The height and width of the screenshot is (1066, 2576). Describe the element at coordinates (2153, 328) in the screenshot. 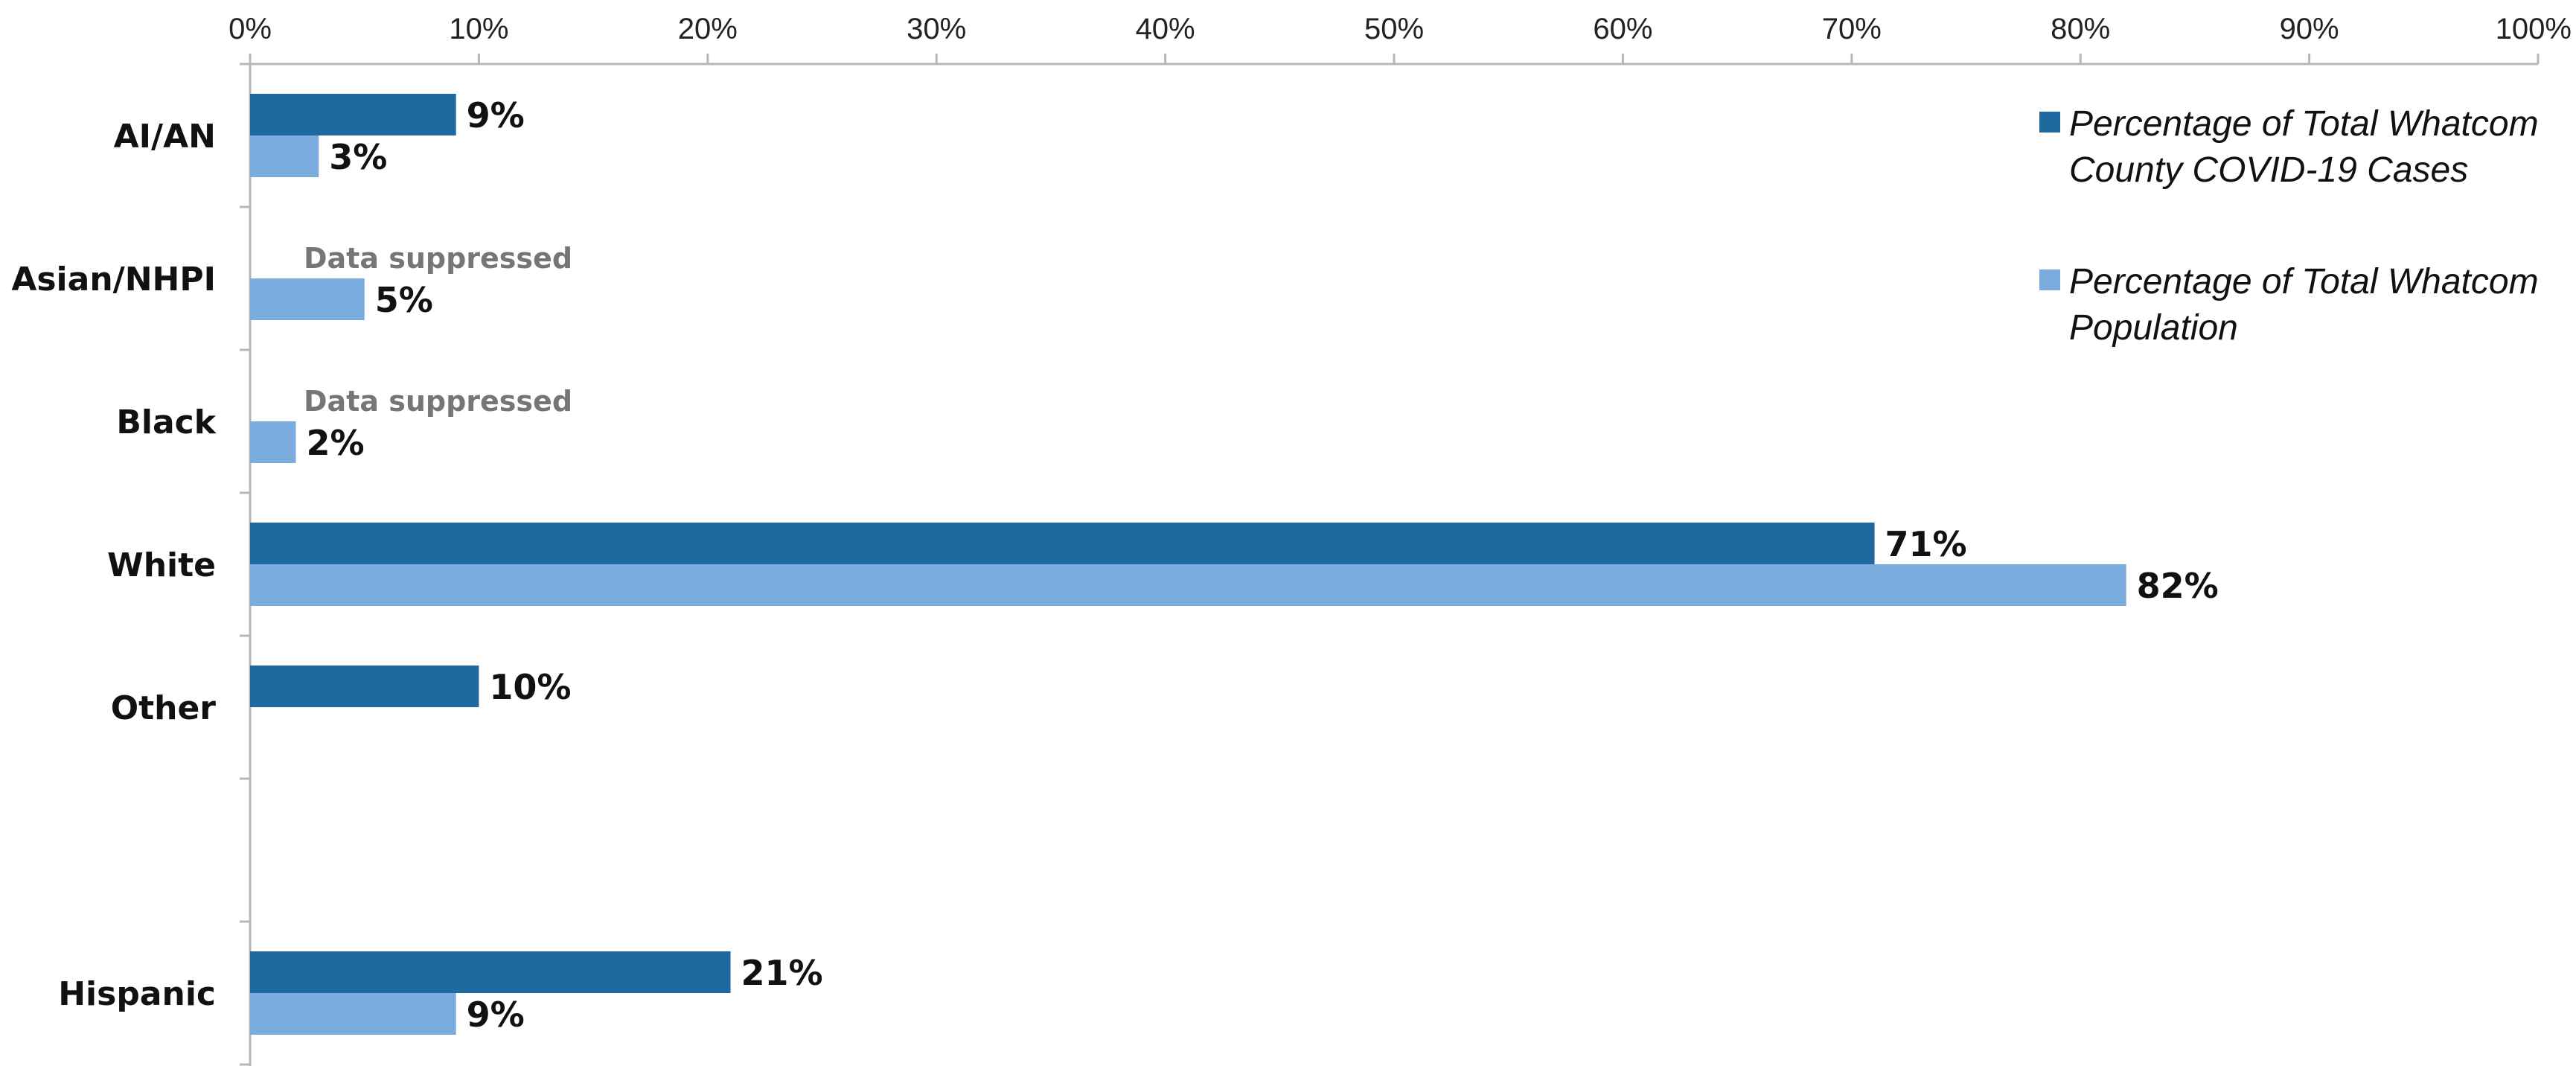

I see `legend-label: Population` at that location.